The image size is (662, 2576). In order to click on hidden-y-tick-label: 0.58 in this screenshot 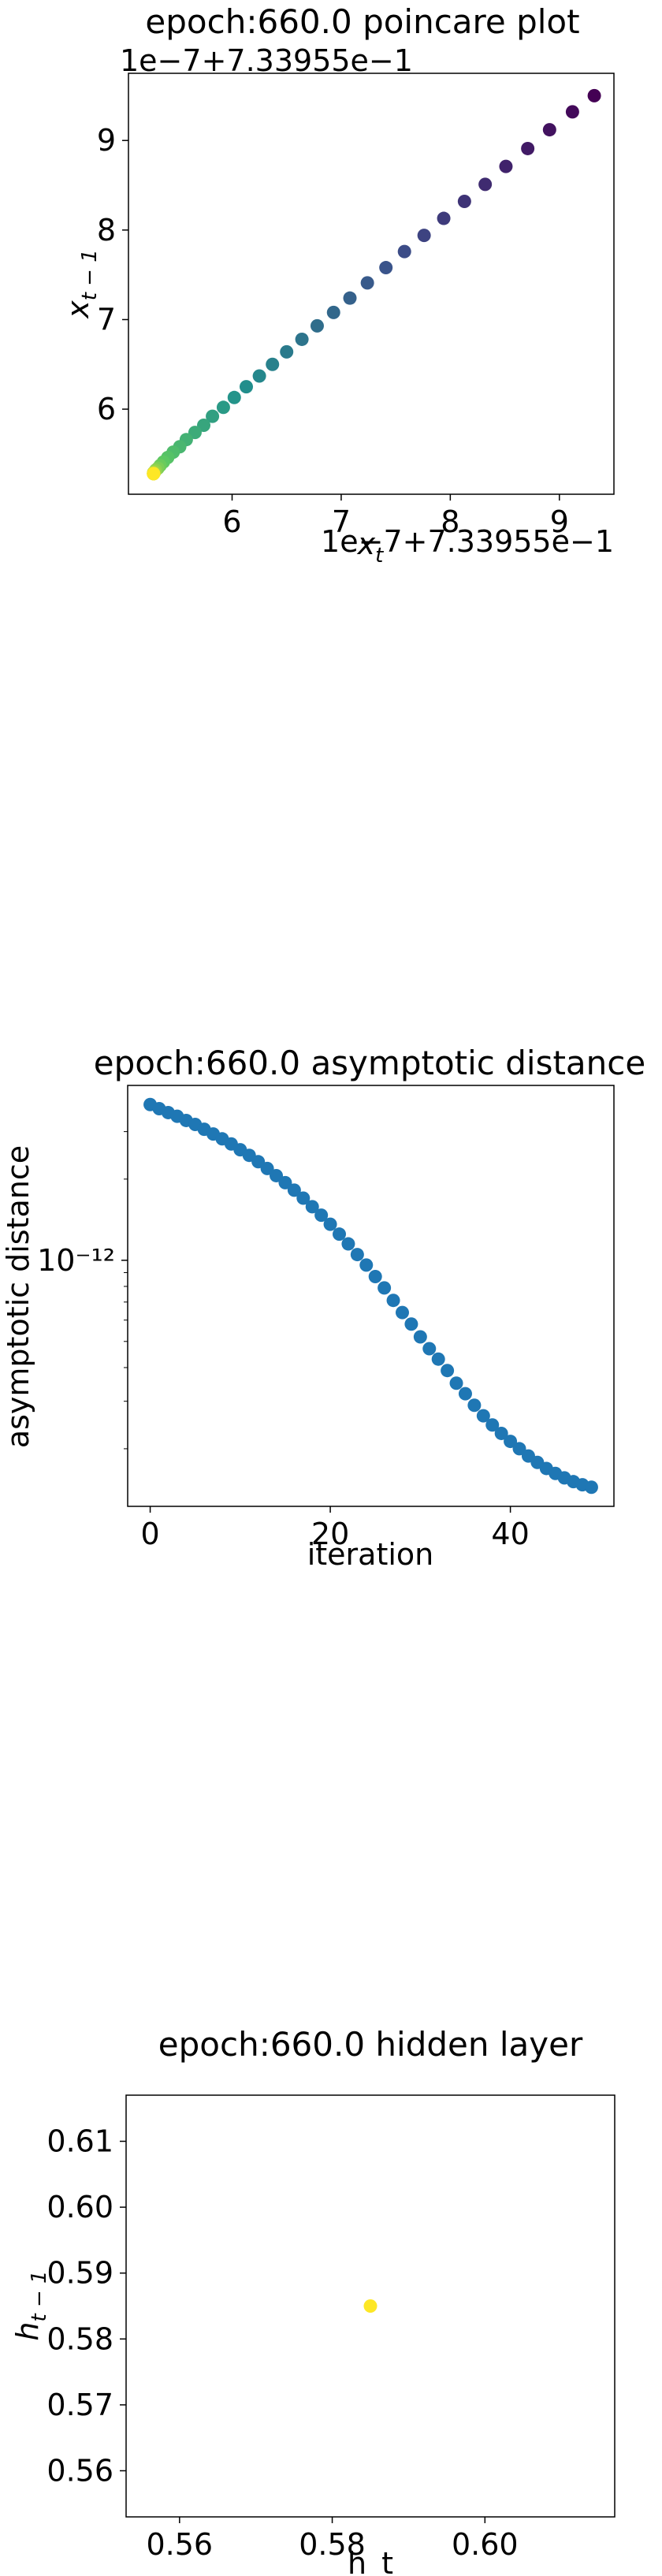, I will do `click(79, 2338)`.